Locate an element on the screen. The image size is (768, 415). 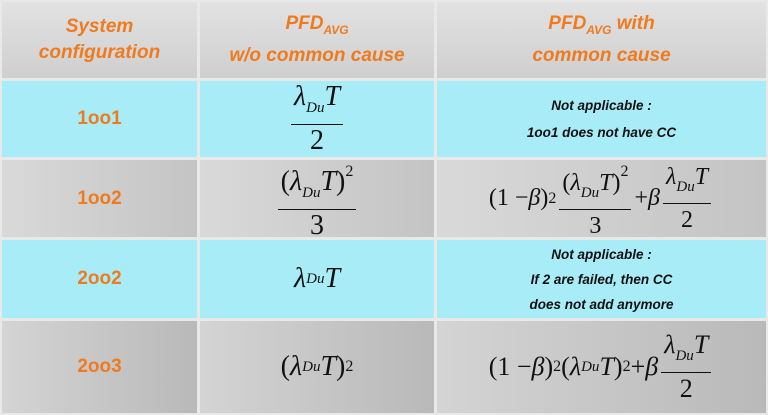
config-label: 2oo2 is located at coordinates (99, 278).